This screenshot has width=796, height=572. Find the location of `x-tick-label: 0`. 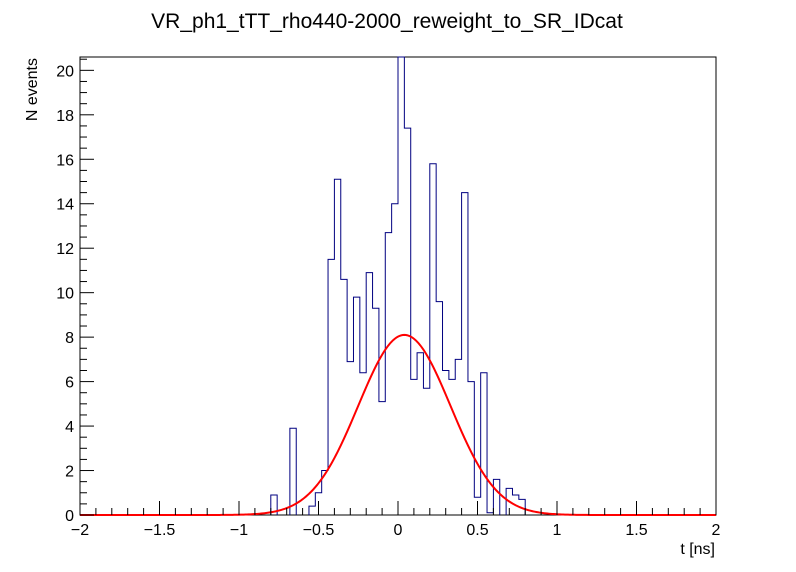

x-tick-label: 0 is located at coordinates (398, 530).